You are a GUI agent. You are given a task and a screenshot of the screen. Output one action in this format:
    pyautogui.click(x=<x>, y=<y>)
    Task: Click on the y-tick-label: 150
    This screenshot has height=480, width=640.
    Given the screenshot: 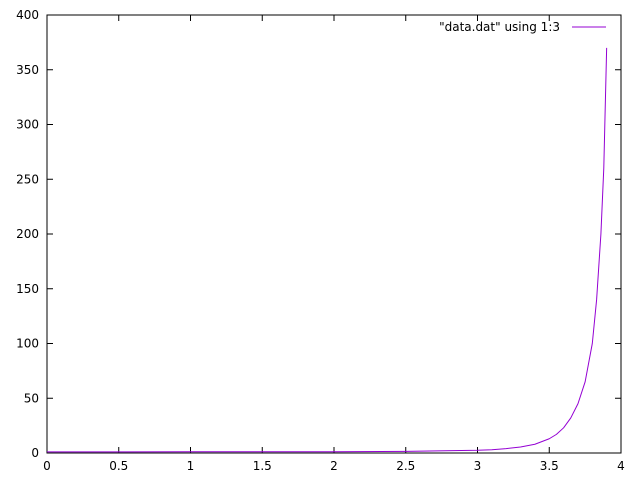 What is the action you would take?
    pyautogui.click(x=27, y=289)
    